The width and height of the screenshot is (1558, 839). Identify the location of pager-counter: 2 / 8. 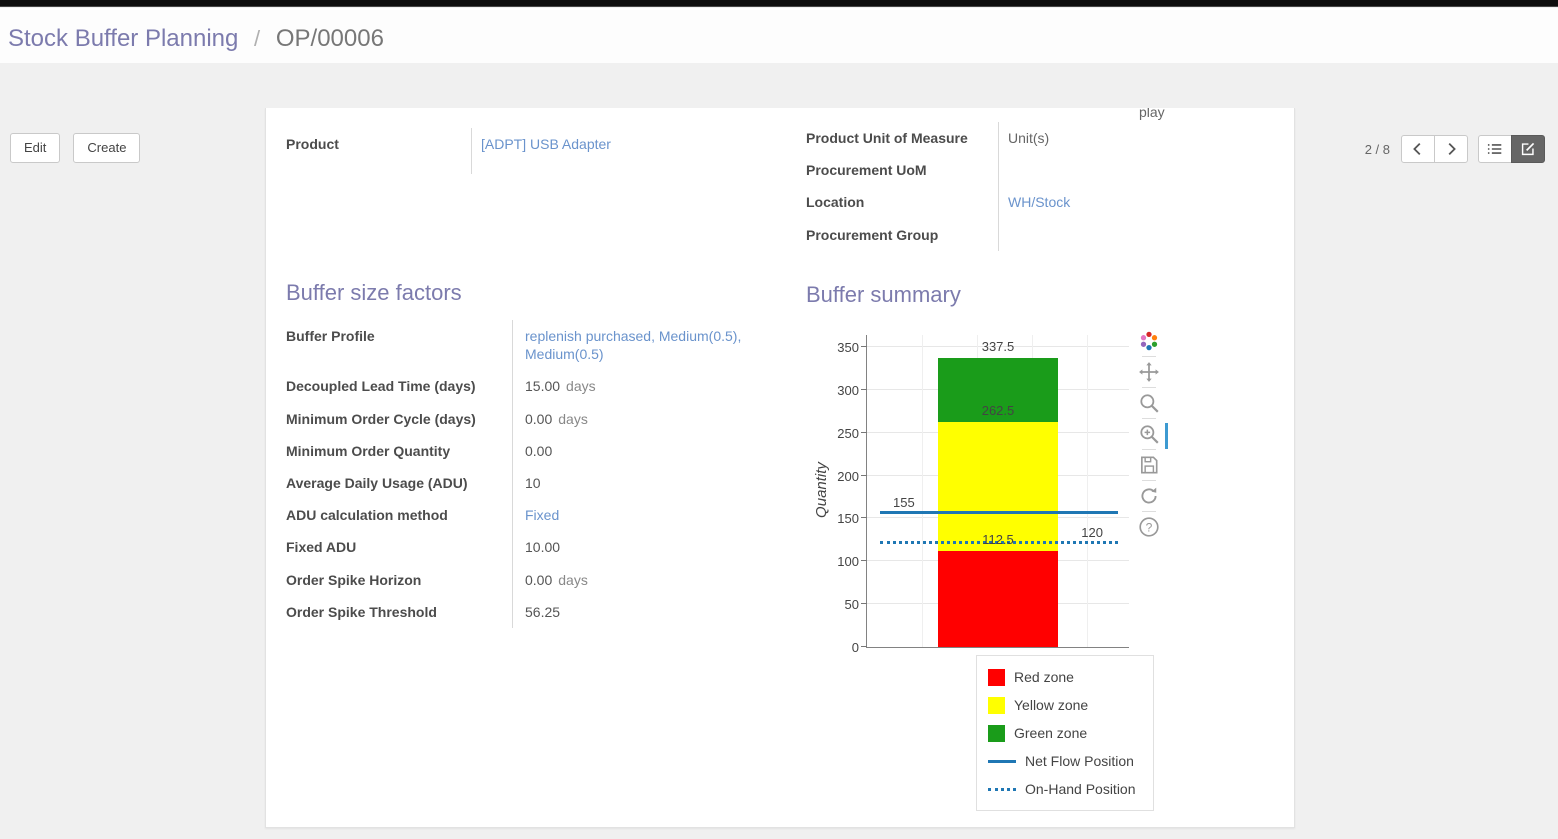
(1377, 149).